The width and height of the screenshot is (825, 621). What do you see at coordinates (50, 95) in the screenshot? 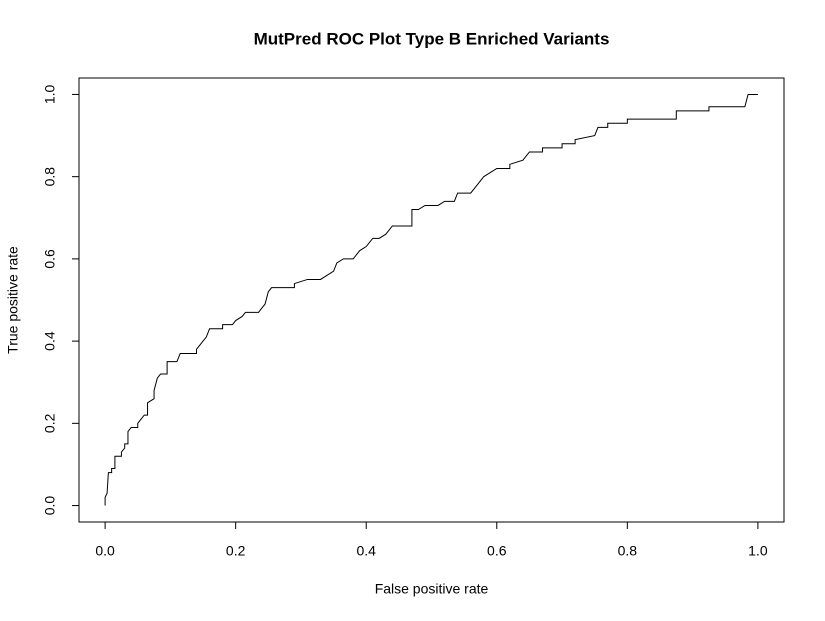
I see `y-tick-label: 1.0` at bounding box center [50, 95].